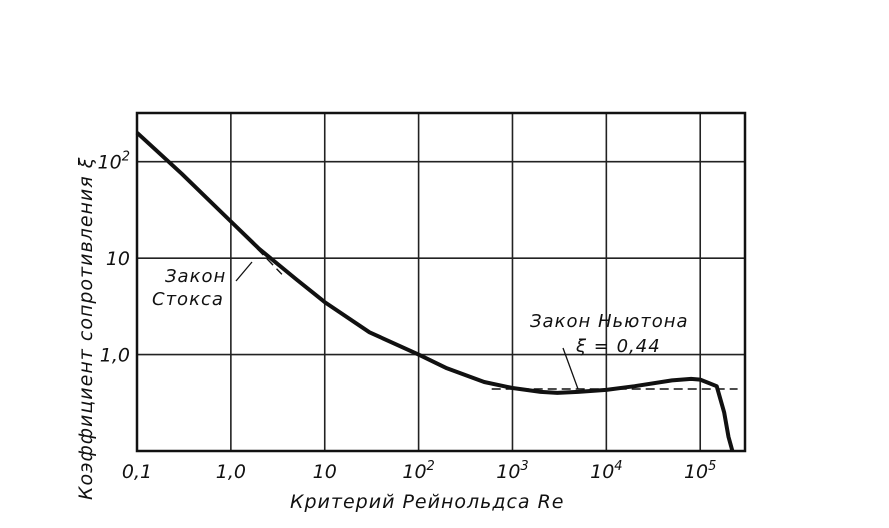 The width and height of the screenshot is (889, 528). I want to click on newton-leader-line, so click(570, 368).